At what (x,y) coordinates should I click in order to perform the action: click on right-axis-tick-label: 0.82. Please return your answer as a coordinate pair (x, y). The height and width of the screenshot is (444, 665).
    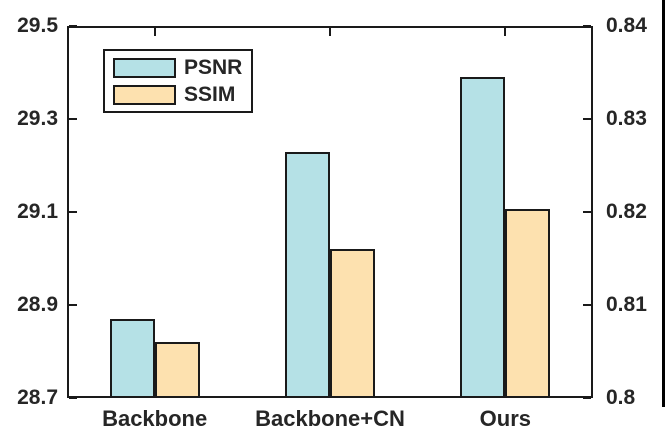
    Looking at the image, I should click on (626, 211).